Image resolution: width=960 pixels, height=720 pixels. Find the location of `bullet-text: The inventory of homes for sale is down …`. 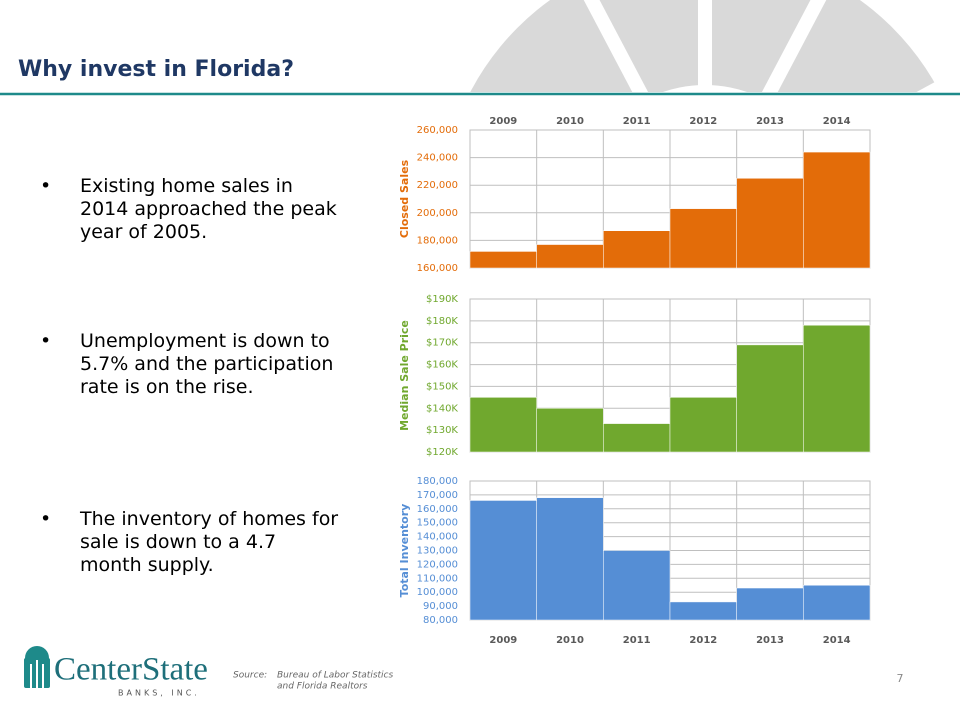

bullet-text: The inventory of homes for sale is down … is located at coordinates (209, 542).